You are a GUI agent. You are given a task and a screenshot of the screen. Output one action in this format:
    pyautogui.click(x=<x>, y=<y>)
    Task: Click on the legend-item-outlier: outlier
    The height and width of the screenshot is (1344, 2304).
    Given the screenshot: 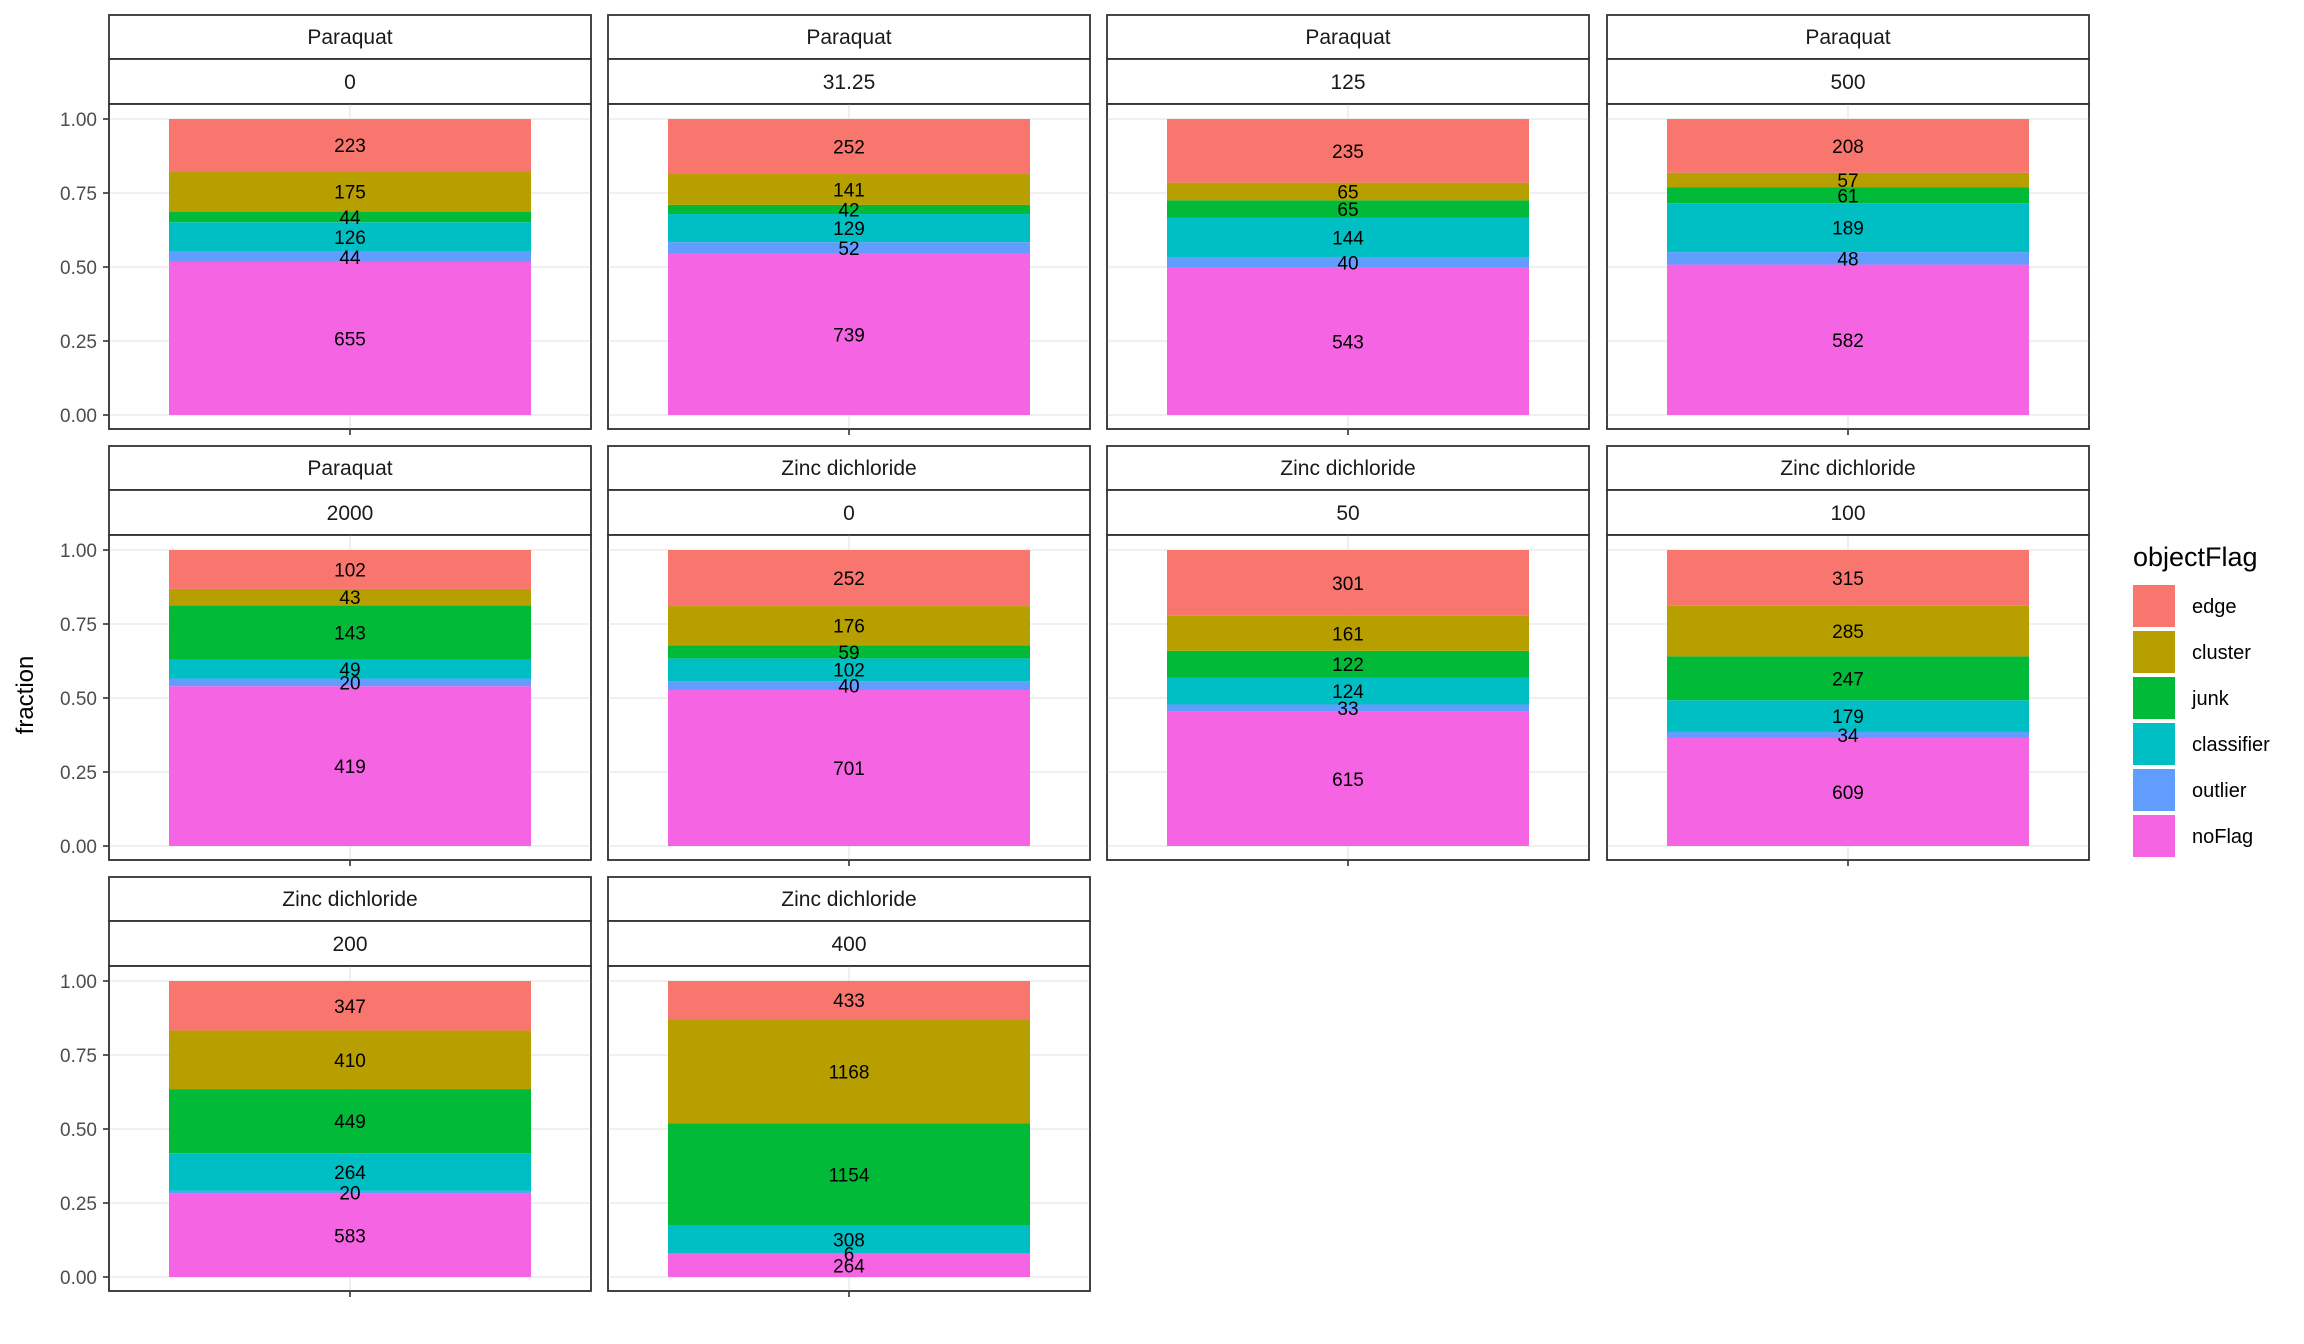 What is the action you would take?
    pyautogui.click(x=2190, y=790)
    